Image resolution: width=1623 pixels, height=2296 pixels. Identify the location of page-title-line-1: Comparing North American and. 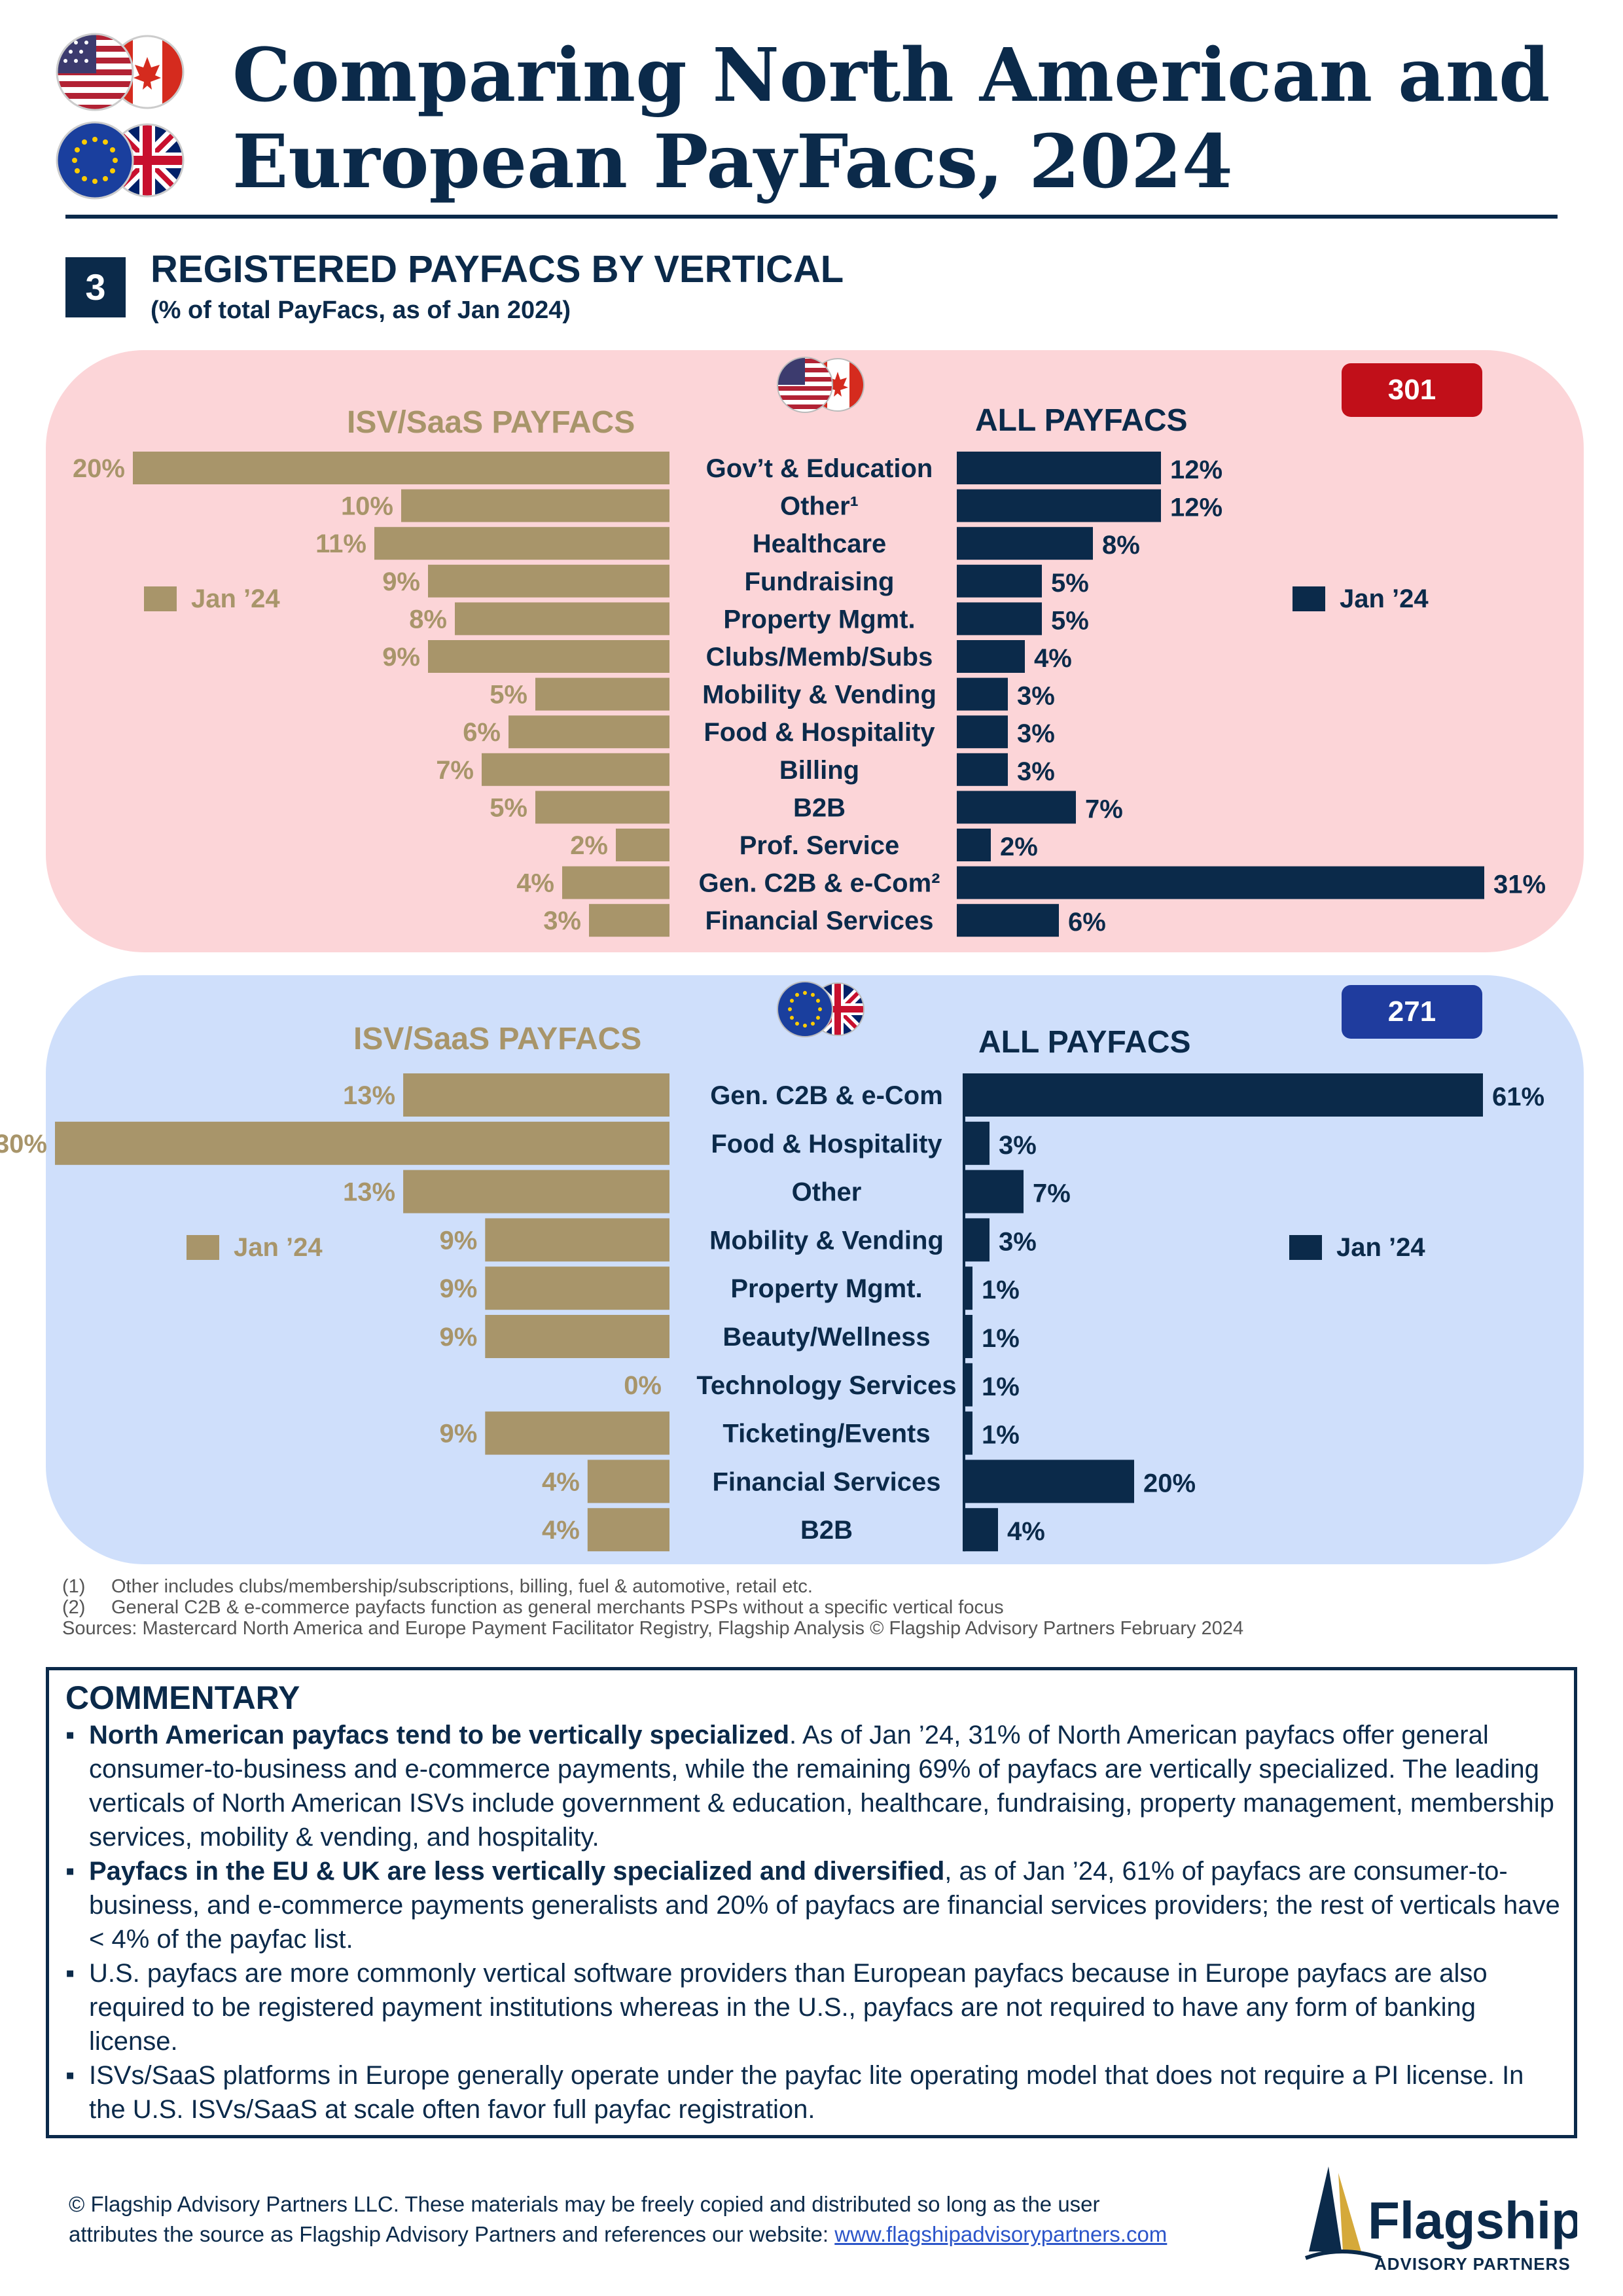
(891, 75).